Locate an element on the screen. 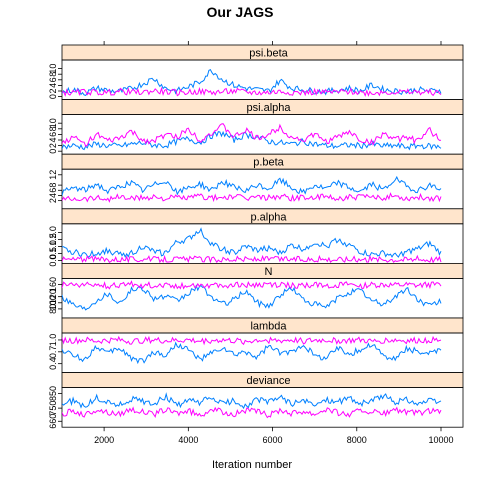  y-tick-label: 160 is located at coordinates (53, 284).